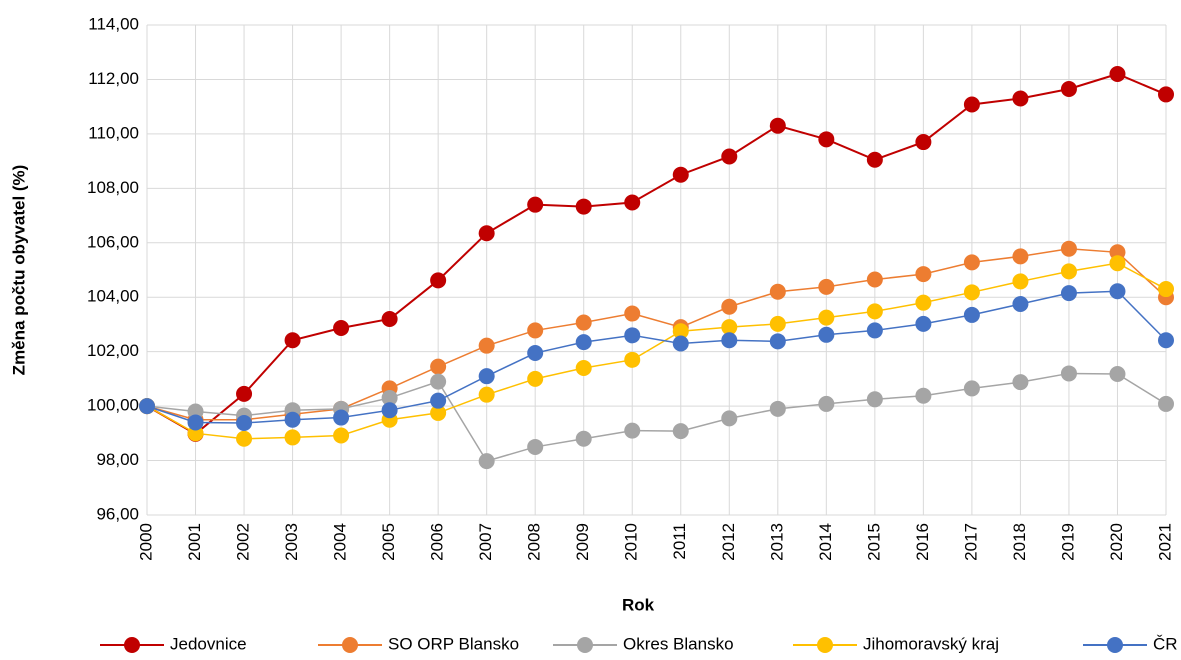 This screenshot has width=1181, height=660. What do you see at coordinates (145, 542) in the screenshot?
I see `x-tick-label: 2000` at bounding box center [145, 542].